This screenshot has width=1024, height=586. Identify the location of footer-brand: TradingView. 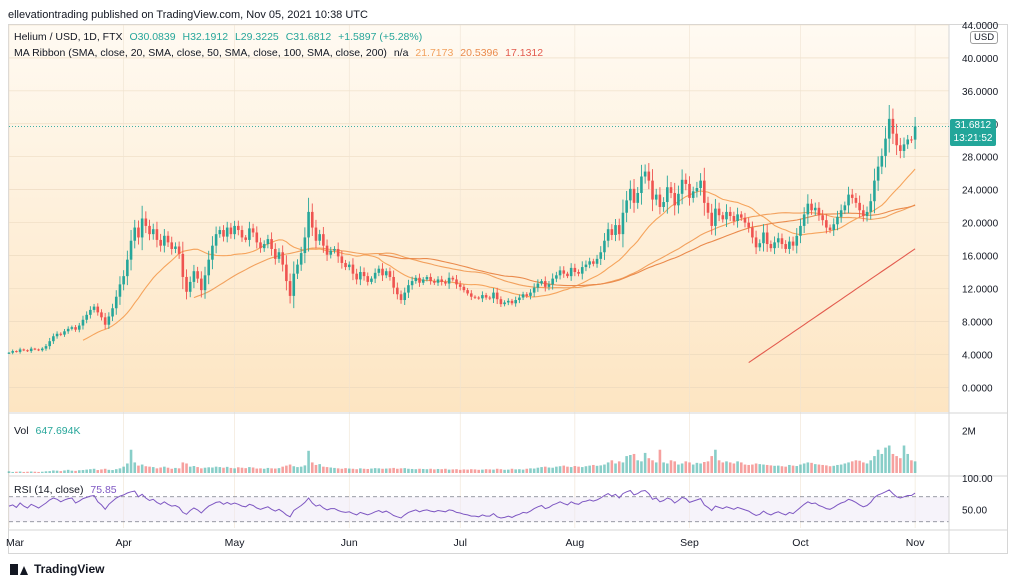
(57, 569).